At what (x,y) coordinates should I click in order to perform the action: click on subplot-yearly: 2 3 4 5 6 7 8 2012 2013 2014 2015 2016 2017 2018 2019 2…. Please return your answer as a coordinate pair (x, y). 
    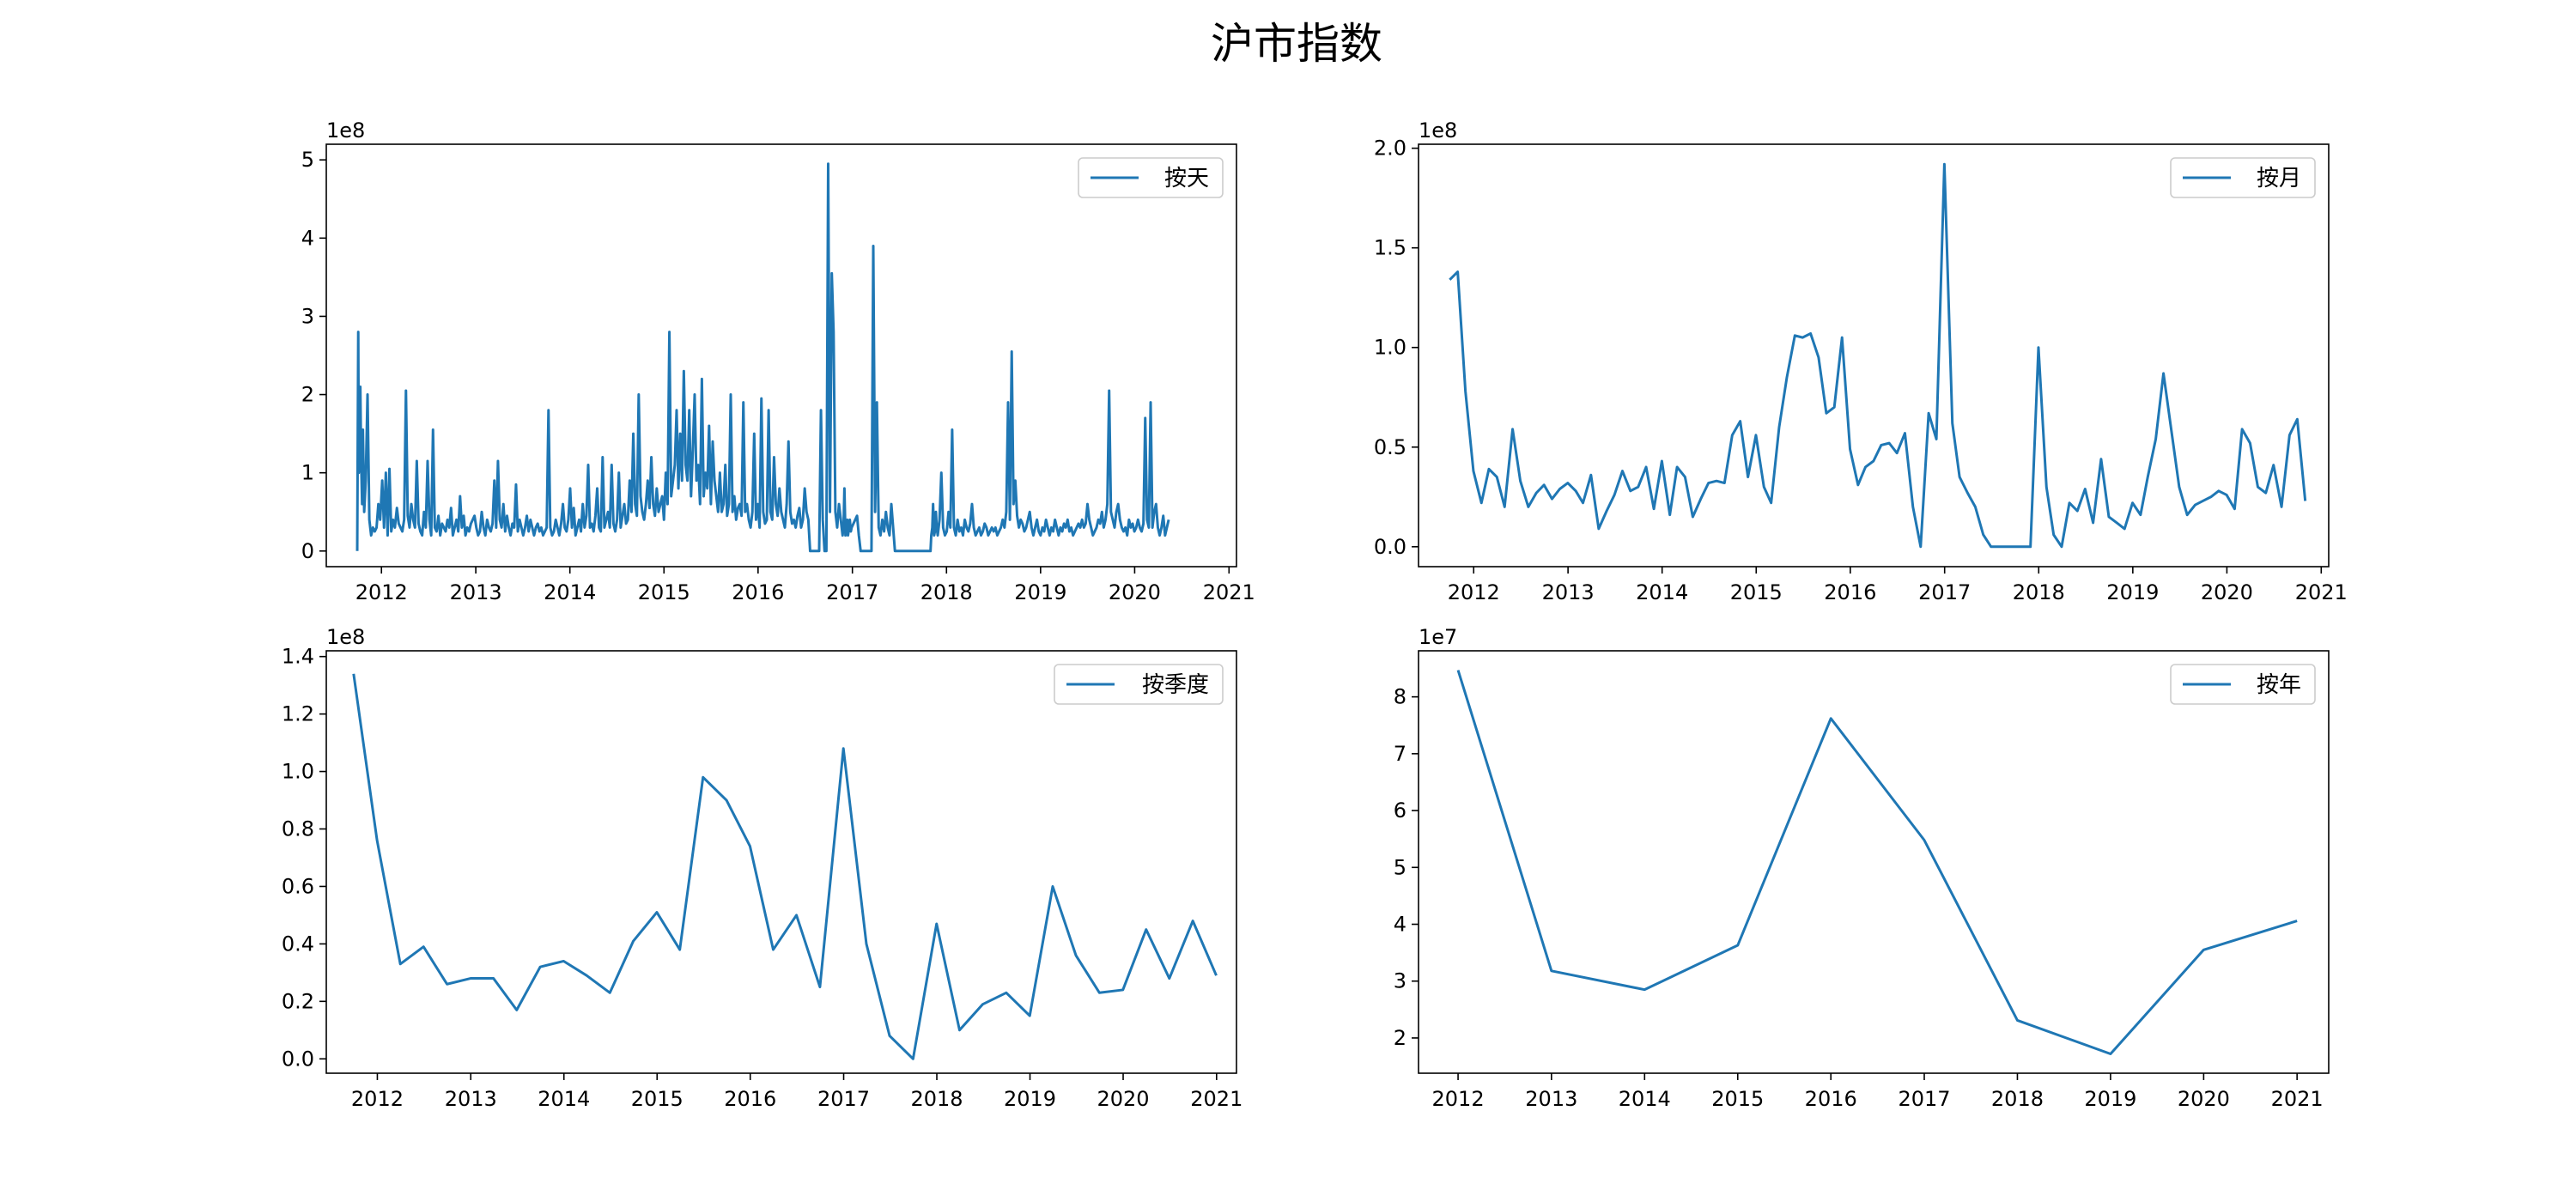
    Looking at the image, I should click on (1862, 868).